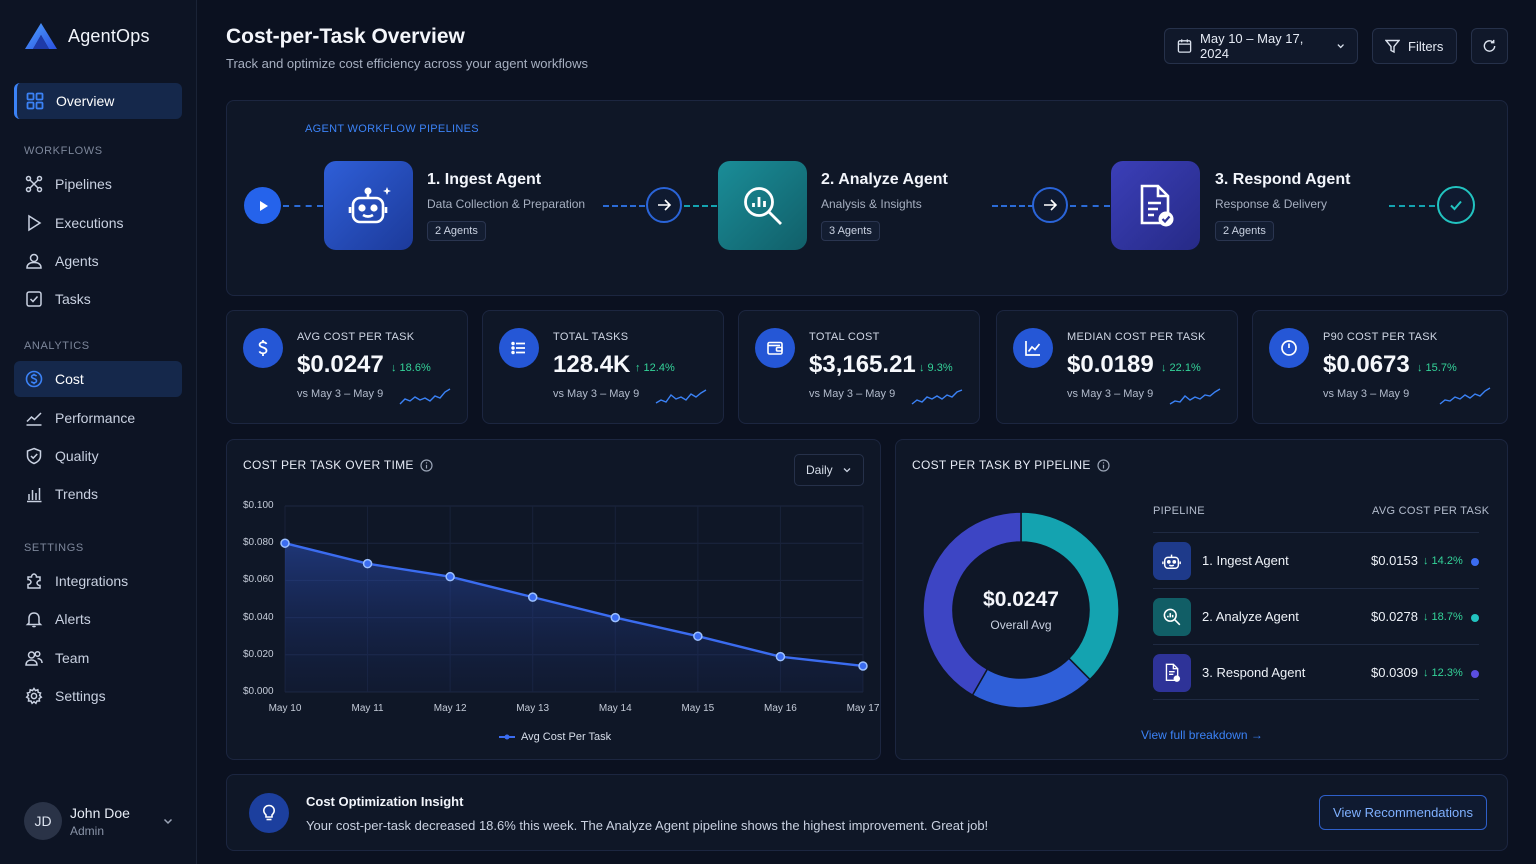 Image resolution: width=1536 pixels, height=864 pixels. Describe the element at coordinates (566, 737) in the screenshot. I see `legend-series-name: Avg Cost Per Task` at that location.